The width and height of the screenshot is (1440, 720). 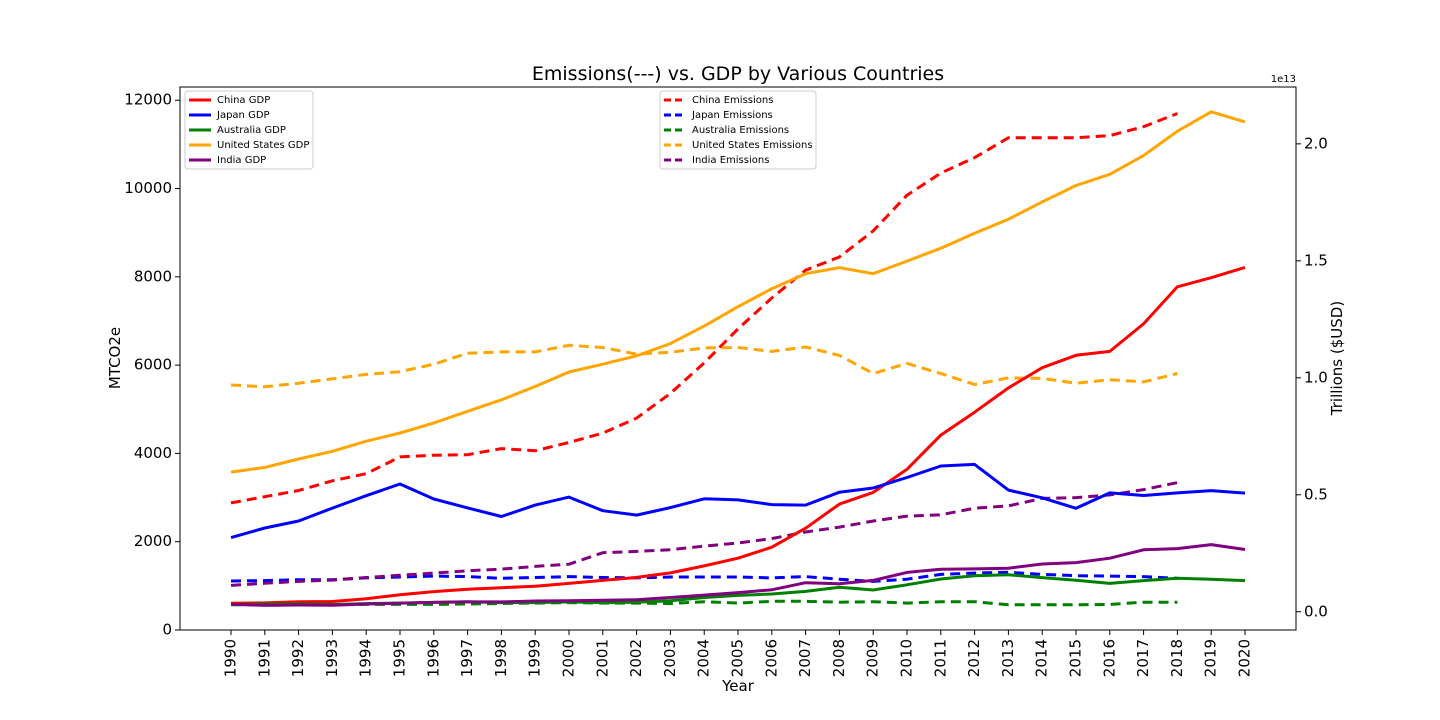 What do you see at coordinates (1316, 260) in the screenshot?
I see `y-right-tick-label: 1.5` at bounding box center [1316, 260].